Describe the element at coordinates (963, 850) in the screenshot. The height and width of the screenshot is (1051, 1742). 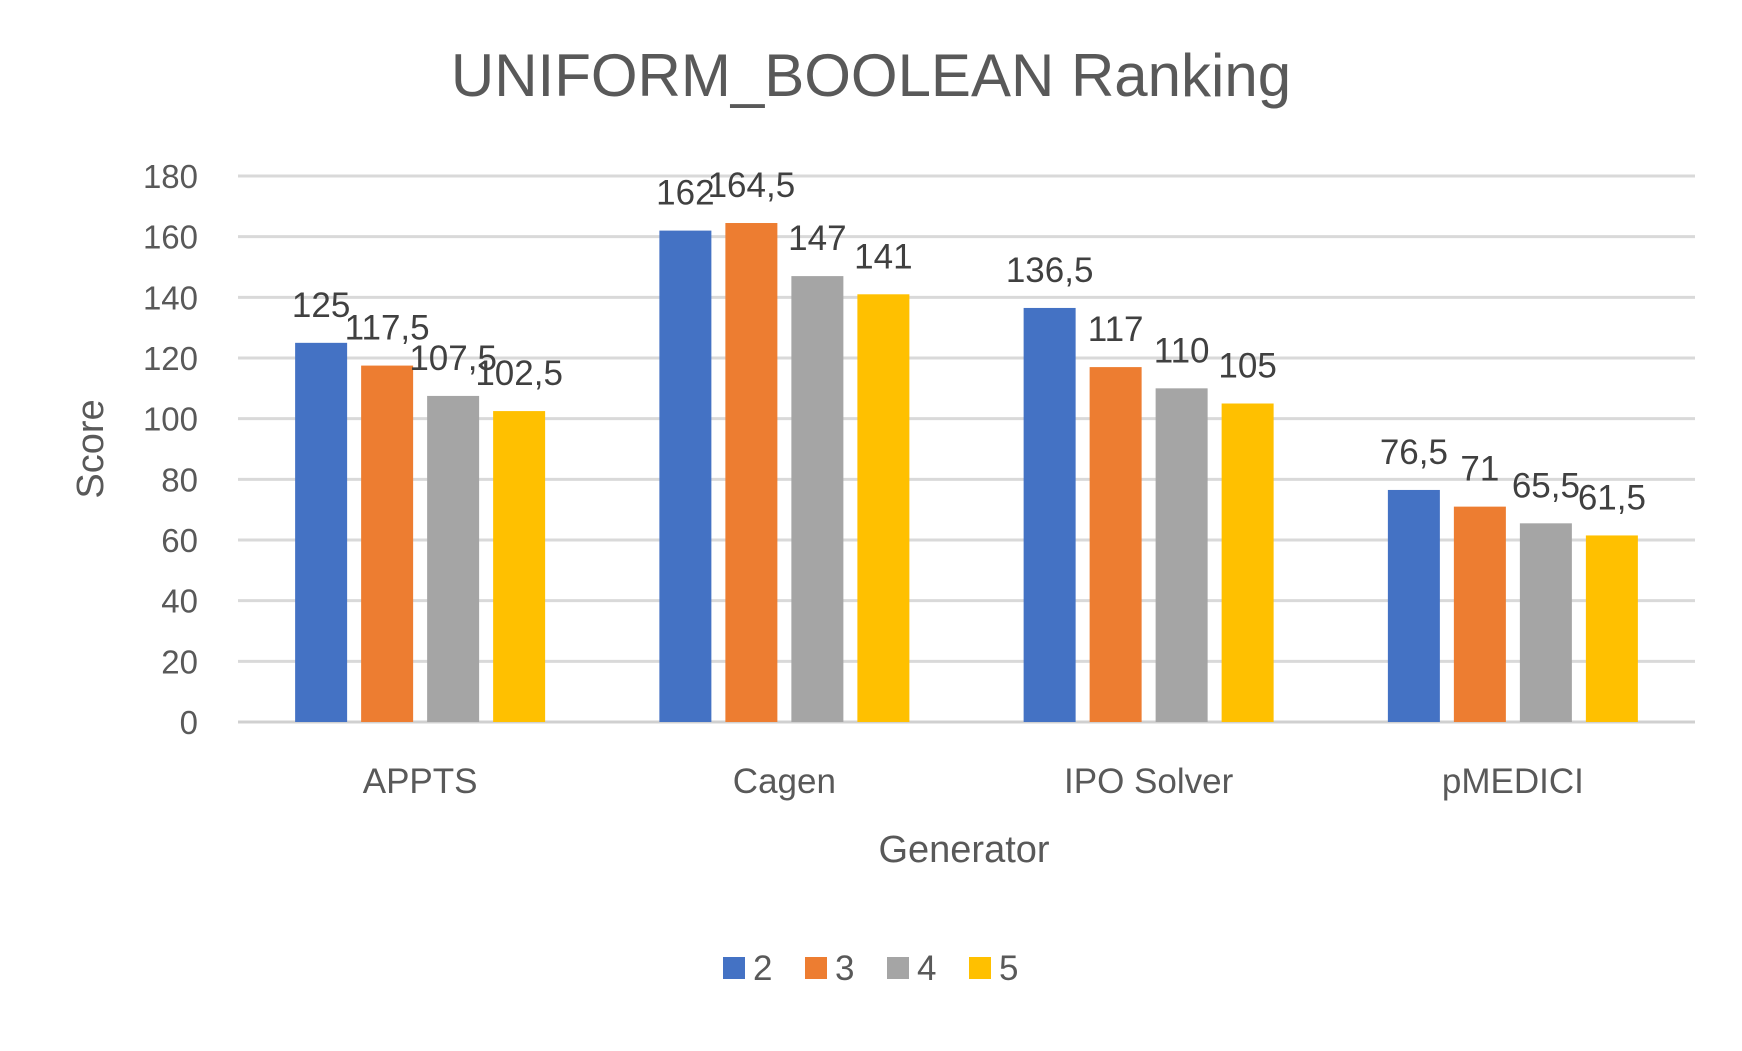
I see `x-axis-title: Generator` at that location.